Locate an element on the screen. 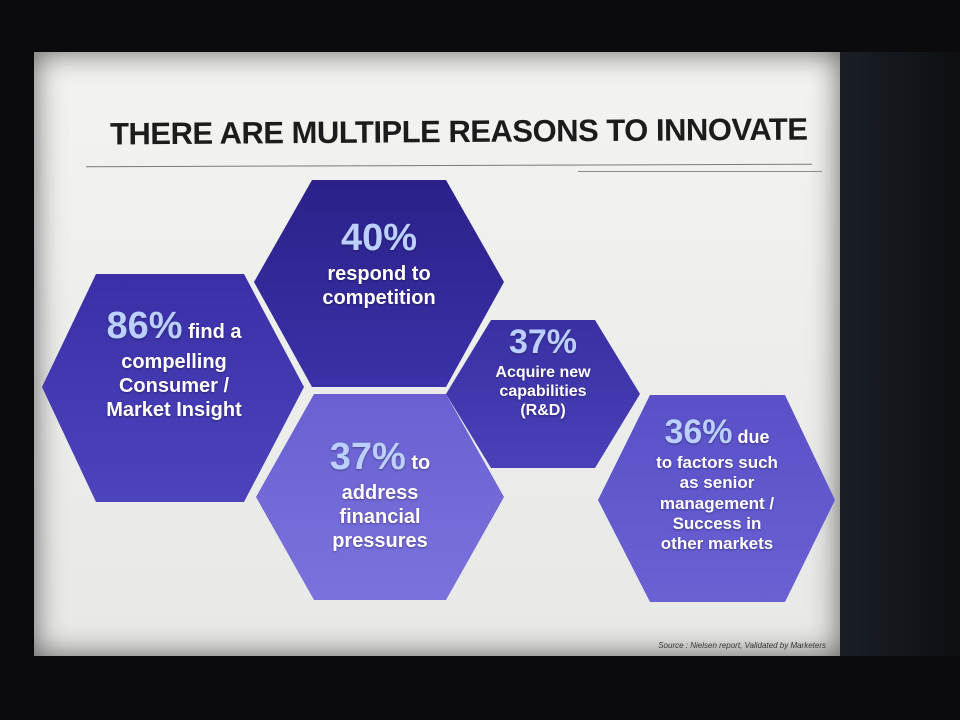 Image resolution: width=960 pixels, height=720 pixels. reason-36-line: Success in is located at coordinates (717, 523).